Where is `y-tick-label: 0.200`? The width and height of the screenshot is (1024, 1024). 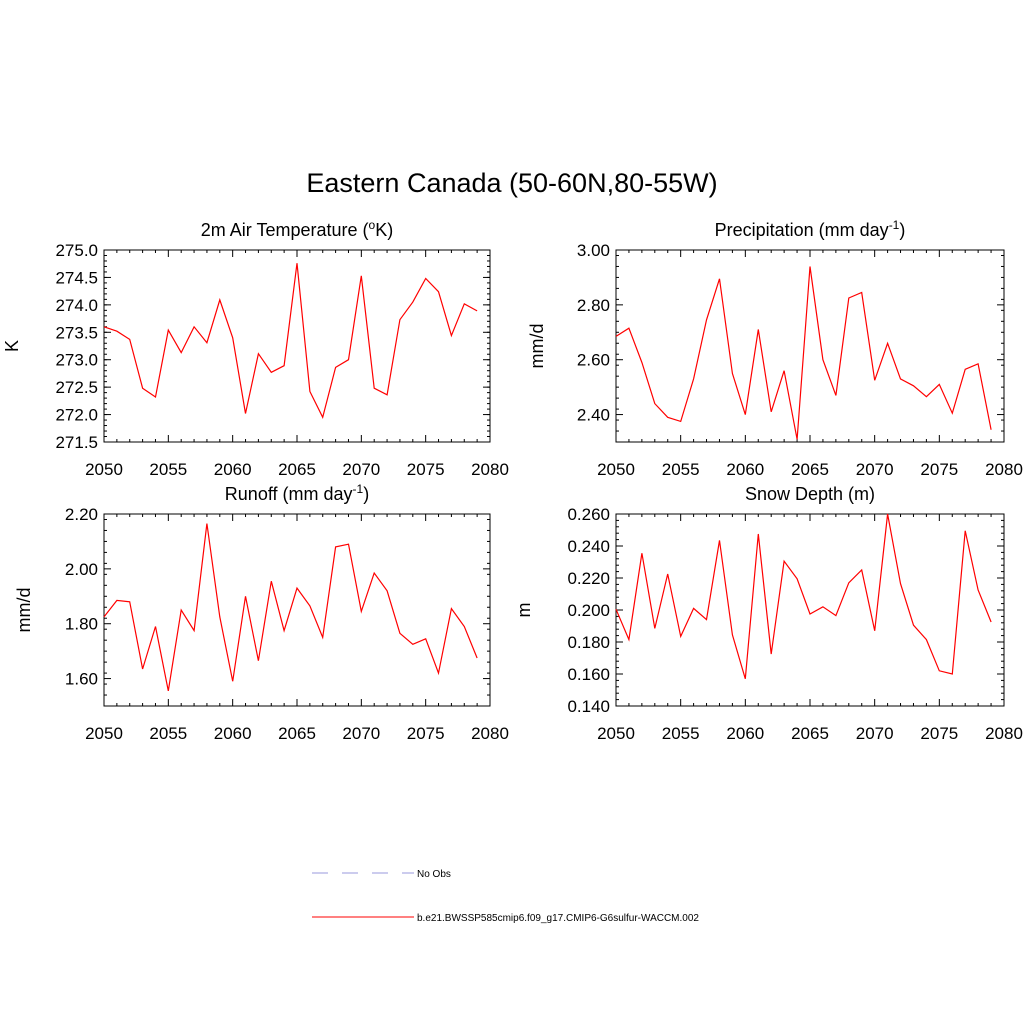 y-tick-label: 0.200 is located at coordinates (588, 610).